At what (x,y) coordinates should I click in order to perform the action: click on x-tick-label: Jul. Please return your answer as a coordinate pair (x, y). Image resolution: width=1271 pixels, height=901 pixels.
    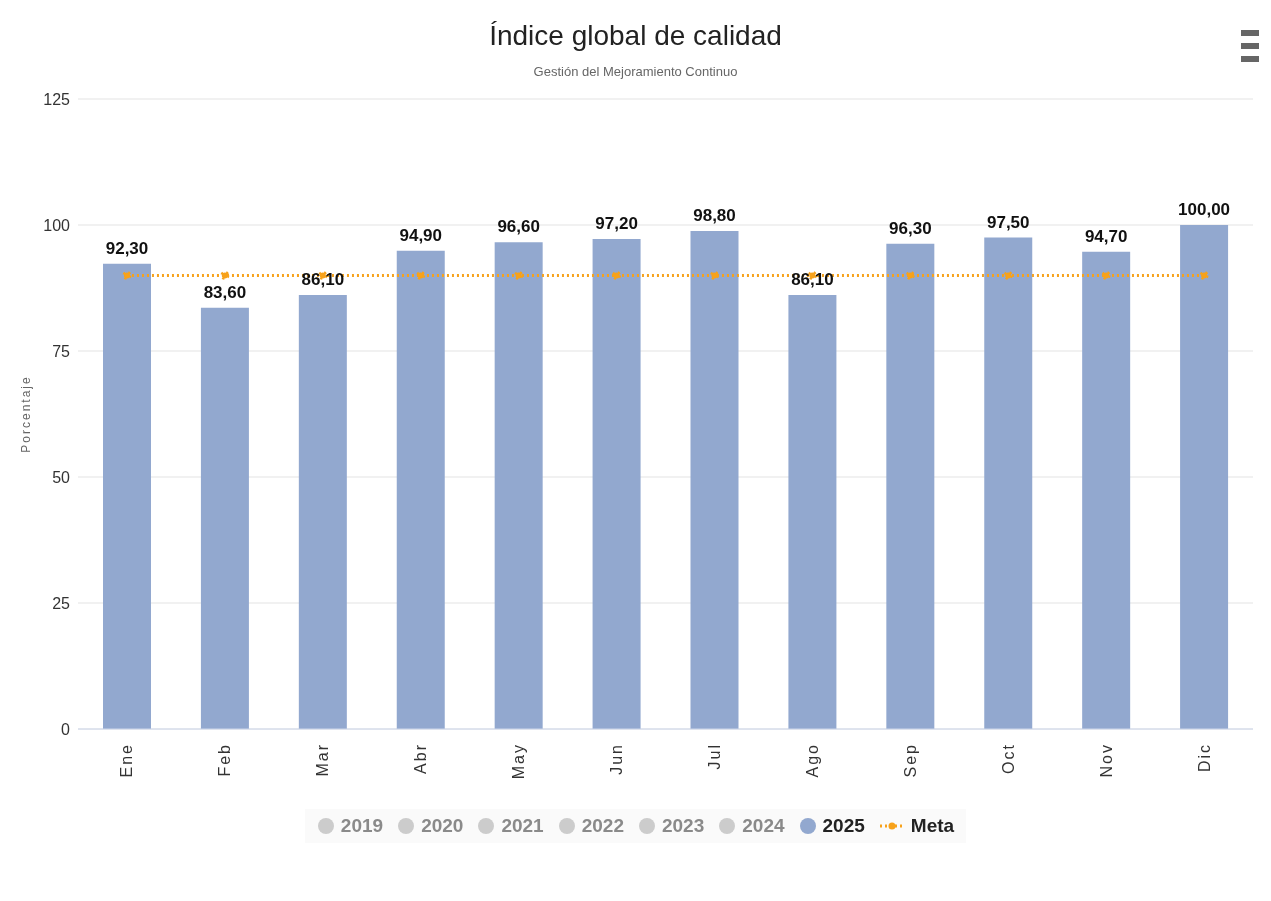
    Looking at the image, I should click on (714, 756).